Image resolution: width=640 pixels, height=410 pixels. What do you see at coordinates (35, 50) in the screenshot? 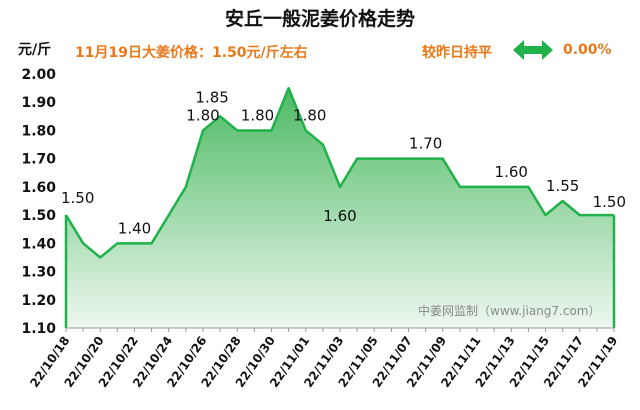
I see `y-axis-unit: 元/斤` at bounding box center [35, 50].